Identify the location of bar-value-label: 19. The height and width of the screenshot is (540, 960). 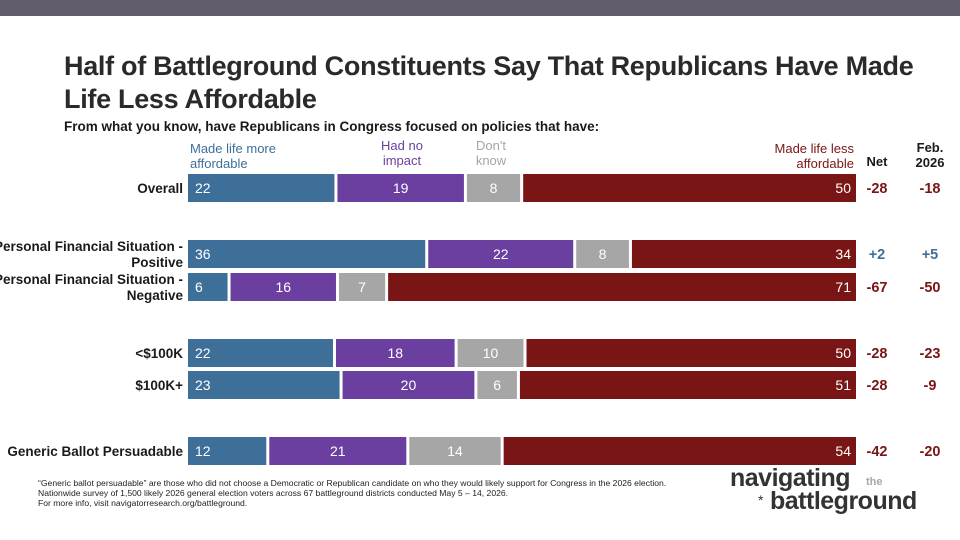
(401, 188).